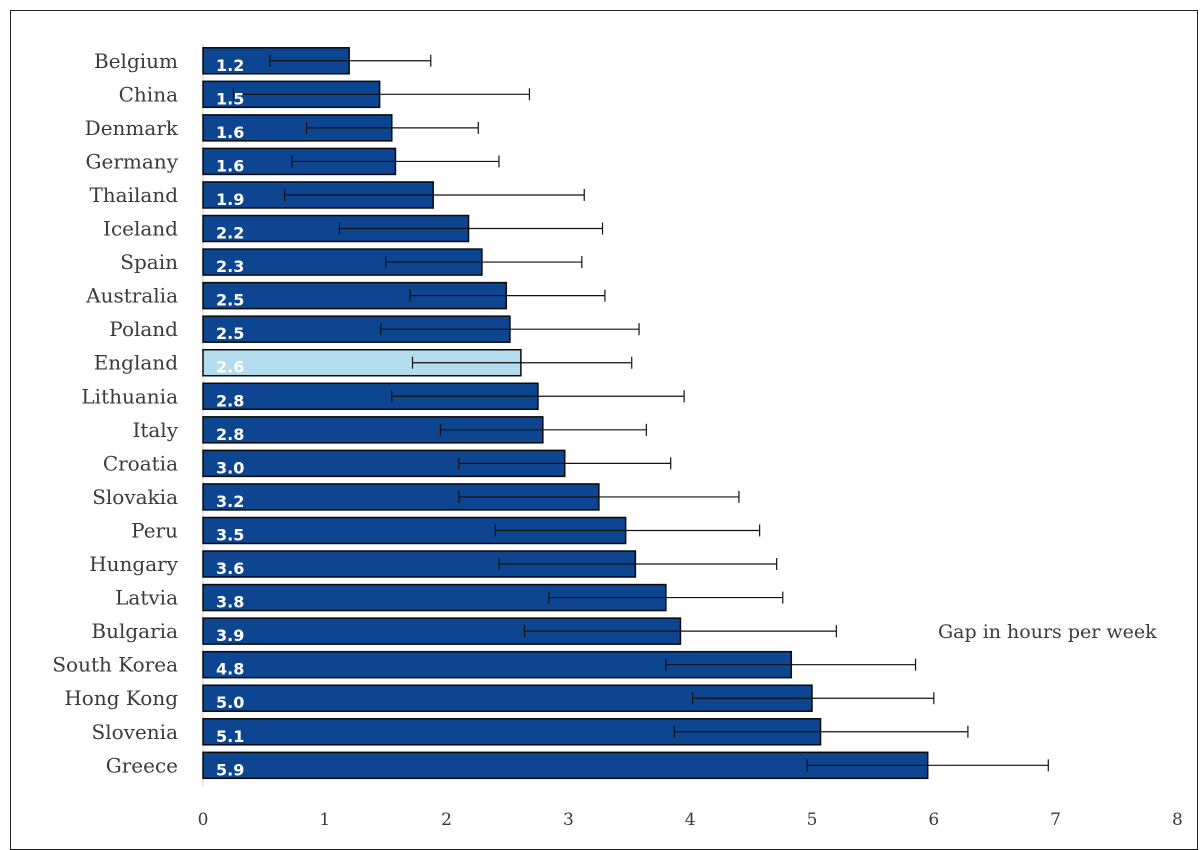 The height and width of the screenshot is (850, 1200). Describe the element at coordinates (230, 65) in the screenshot. I see `value-label-belgium: 1.2` at that location.